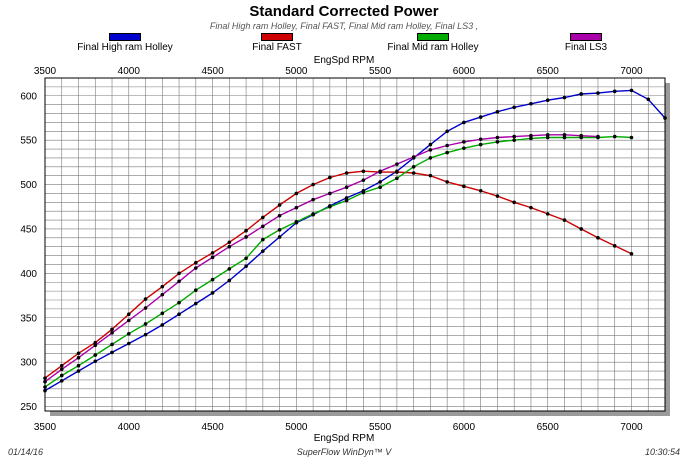 Image resolution: width=688 pixels, height=459 pixels. What do you see at coordinates (433, 37) in the screenshot?
I see `legend-swatch-mid-ram` at bounding box center [433, 37].